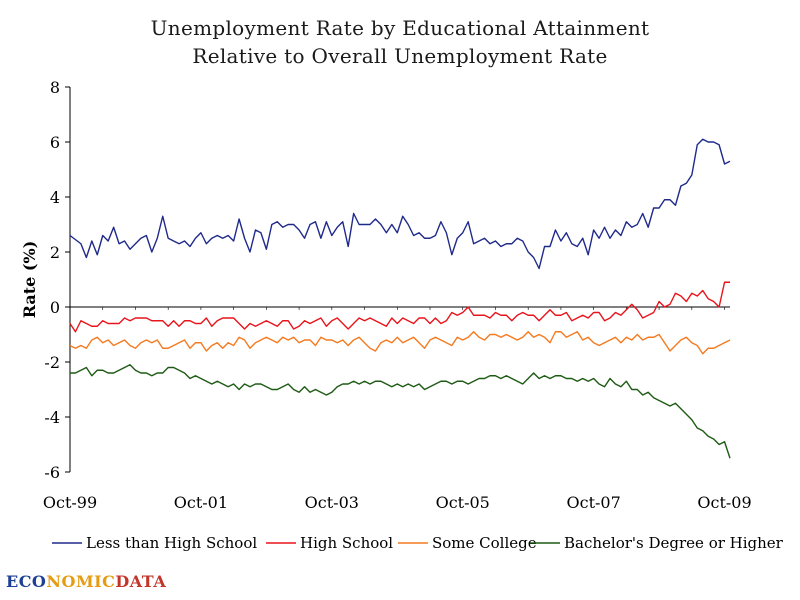  What do you see at coordinates (55, 87) in the screenshot?
I see `y-tick-label: 8` at bounding box center [55, 87].